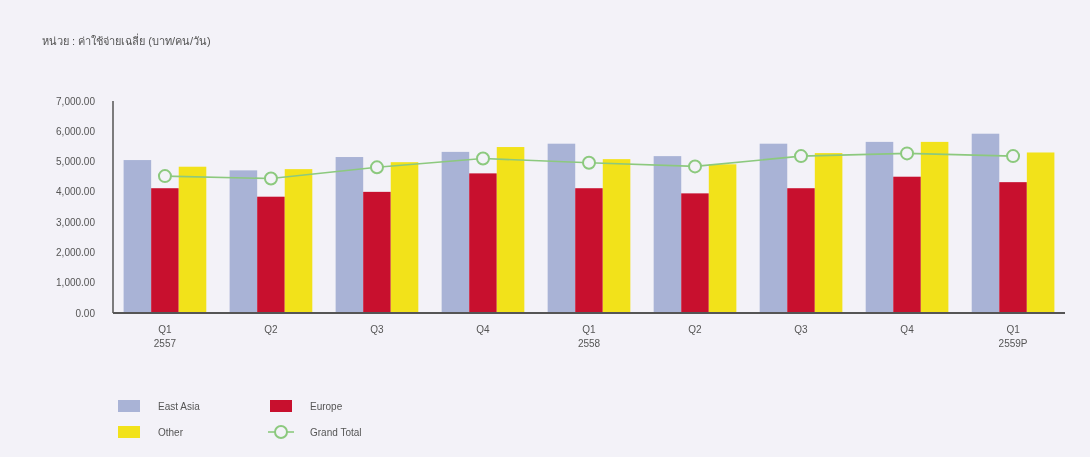 This screenshot has width=1090, height=457. I want to click on legend-label: Grand Total, so click(336, 432).